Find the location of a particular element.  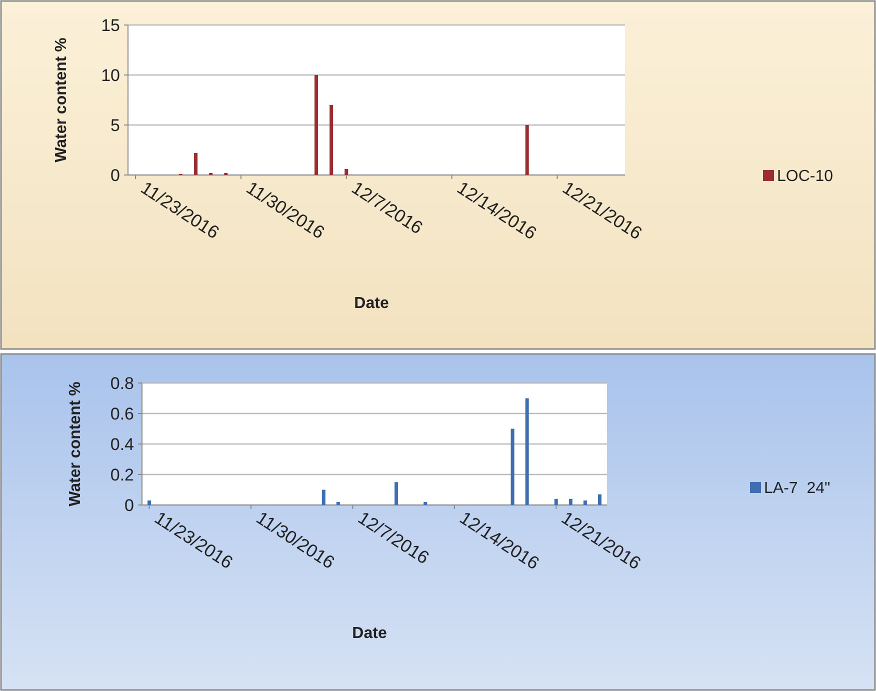

legend-label: LA-7 24" is located at coordinates (797, 488).